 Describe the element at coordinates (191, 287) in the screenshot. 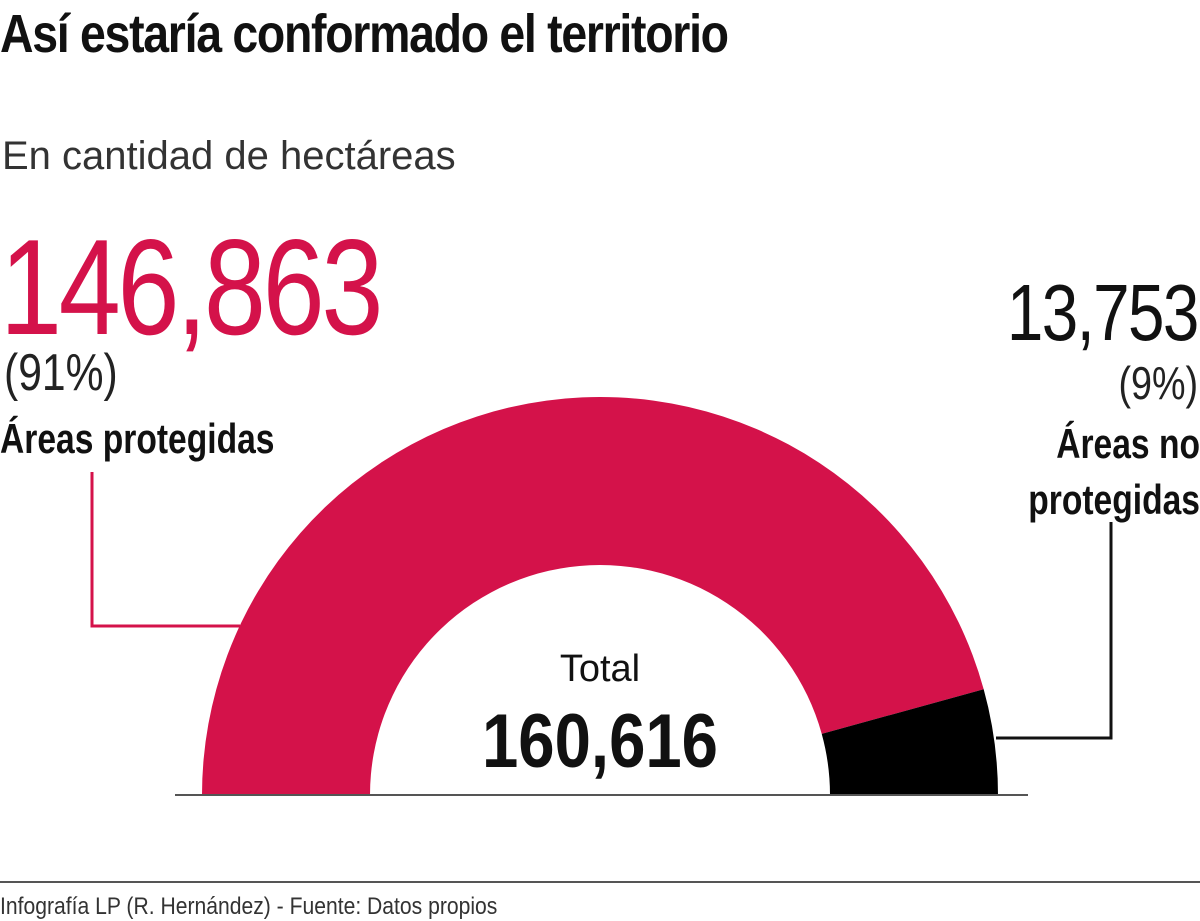

I see `protected-value: 146,863` at that location.